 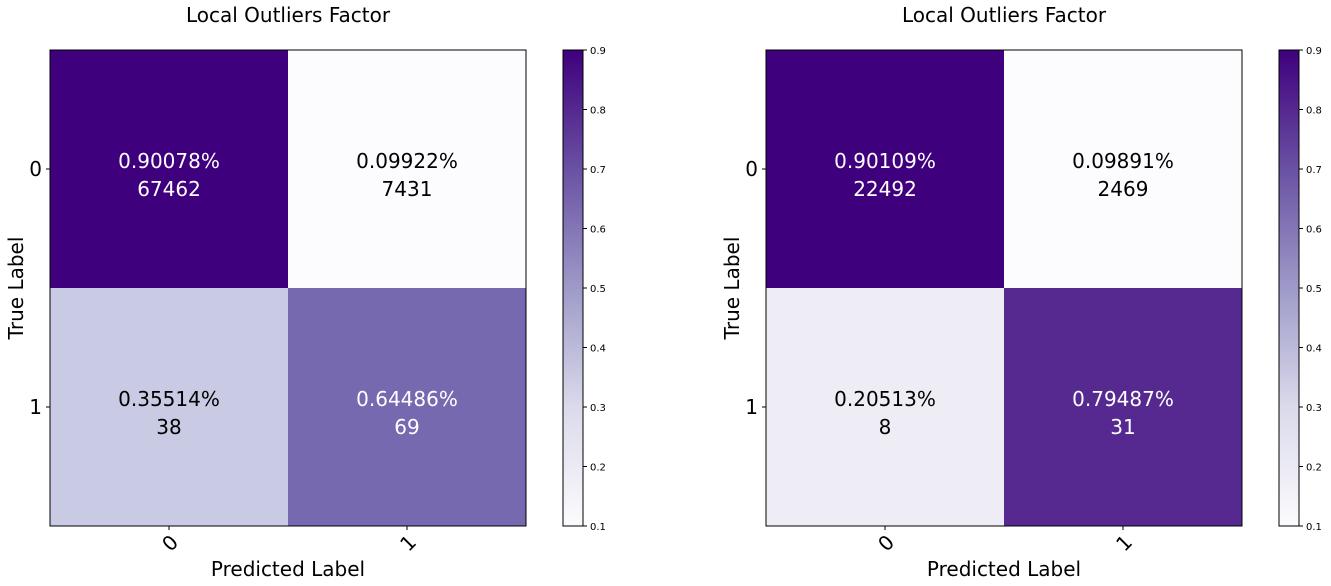 What do you see at coordinates (168, 427) in the screenshot?
I see `cell-count-label: 38` at bounding box center [168, 427].